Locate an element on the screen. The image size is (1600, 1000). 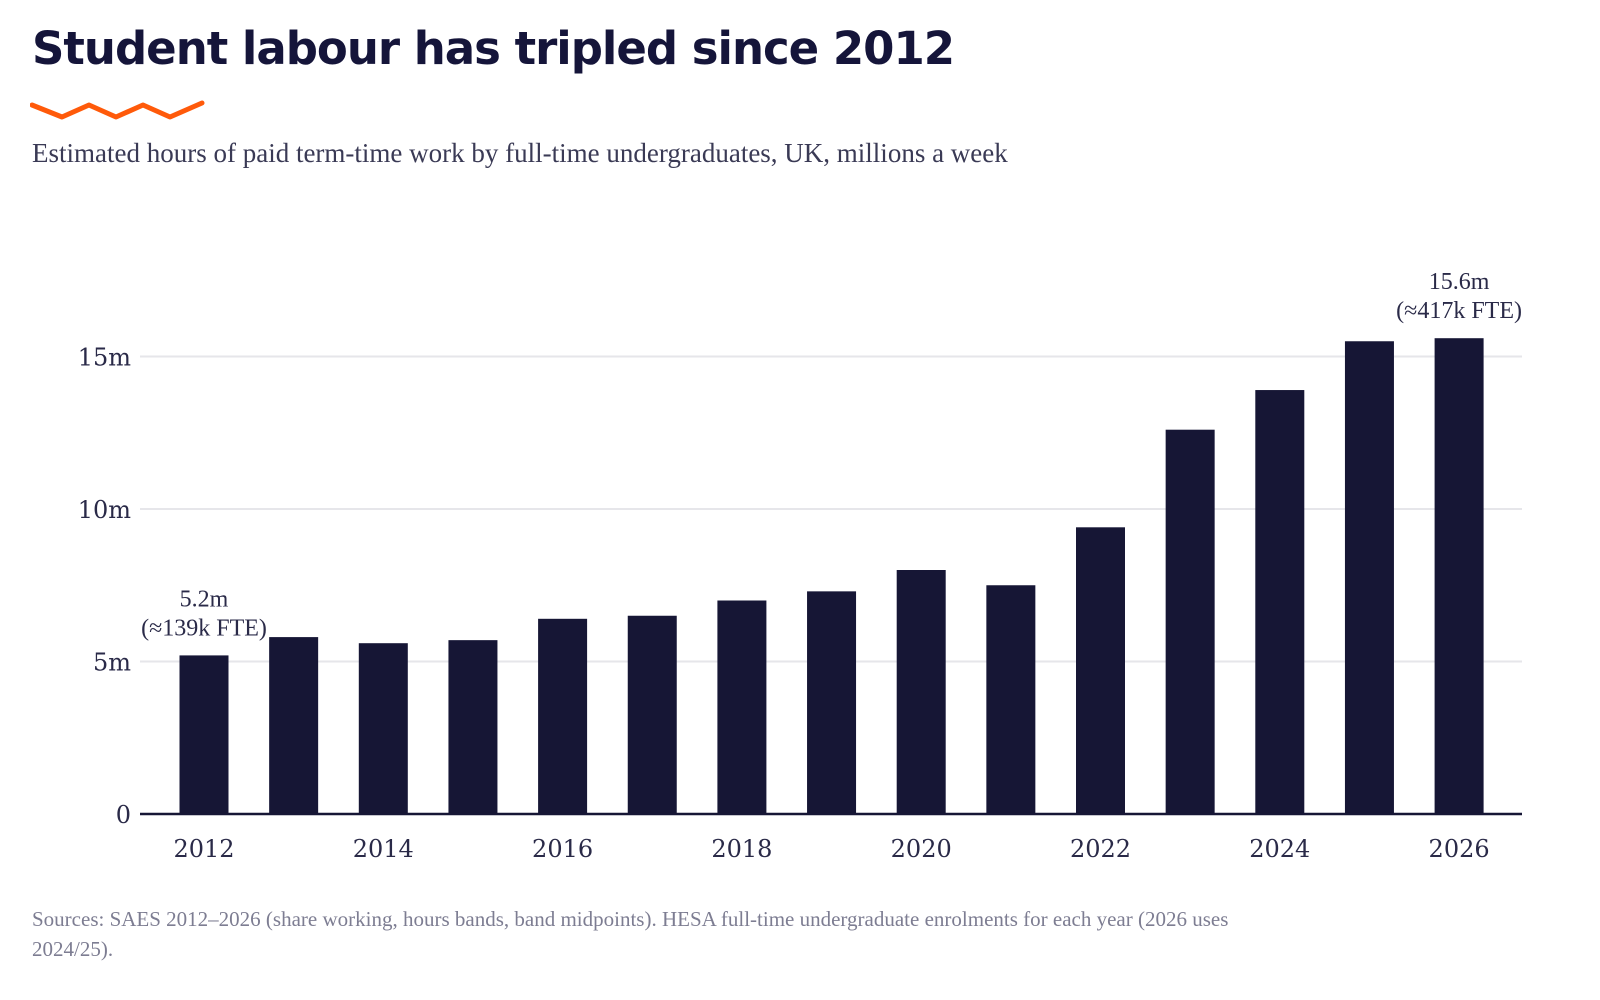
x-tick-label: 2018 is located at coordinates (741, 849).